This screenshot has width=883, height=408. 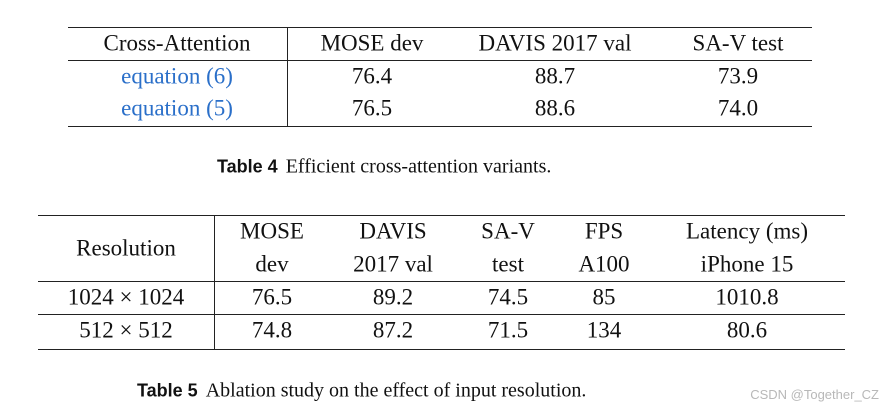 What do you see at coordinates (747, 330) in the screenshot?
I see `table-cell: 80.6` at bounding box center [747, 330].